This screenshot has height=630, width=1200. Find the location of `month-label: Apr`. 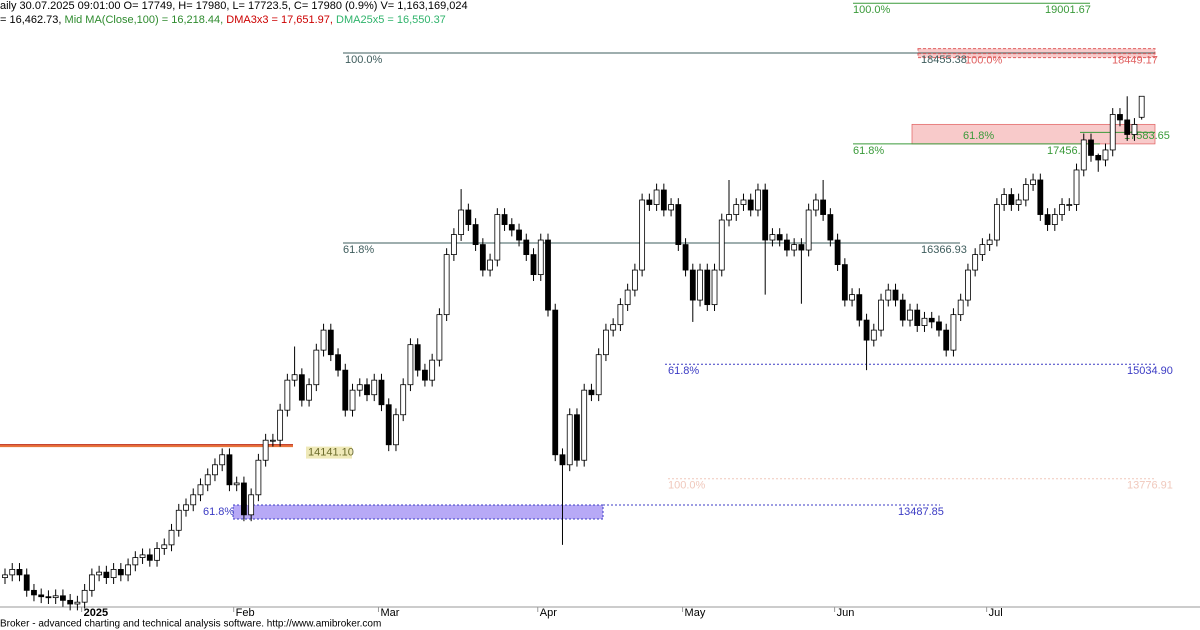

month-label: Apr is located at coordinates (548, 613).